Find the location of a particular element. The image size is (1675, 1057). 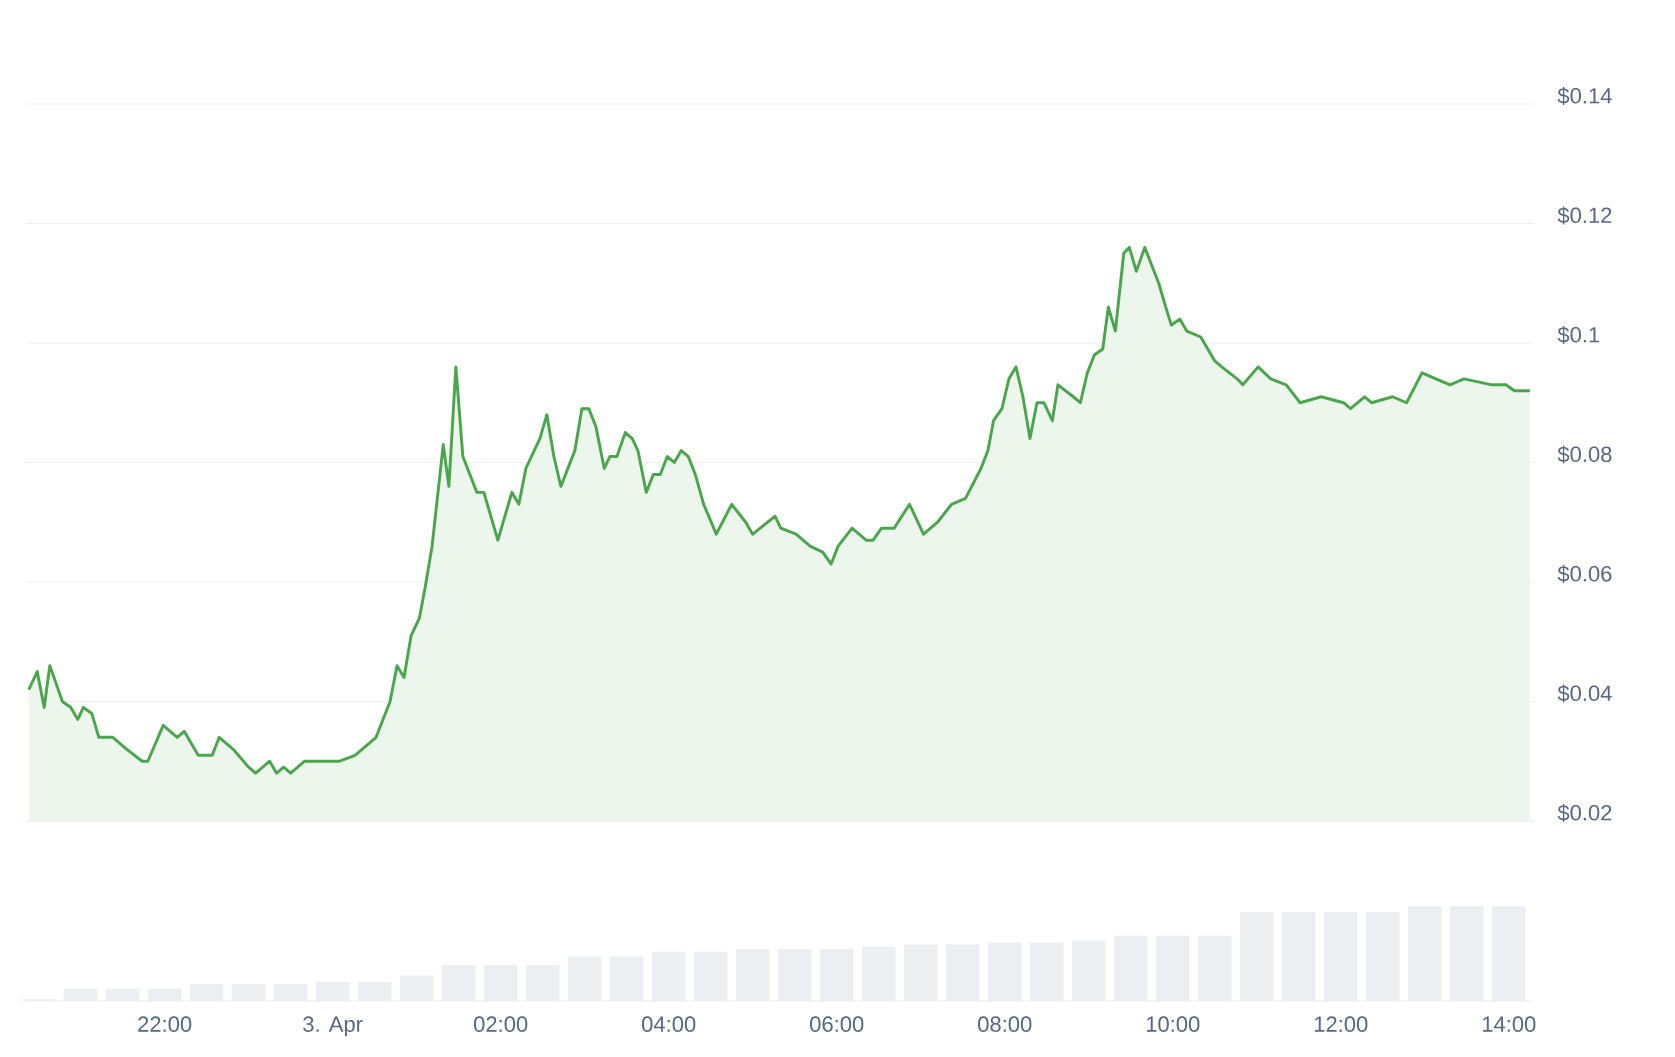

x-tick-label: 14:00 is located at coordinates (1509, 1024).